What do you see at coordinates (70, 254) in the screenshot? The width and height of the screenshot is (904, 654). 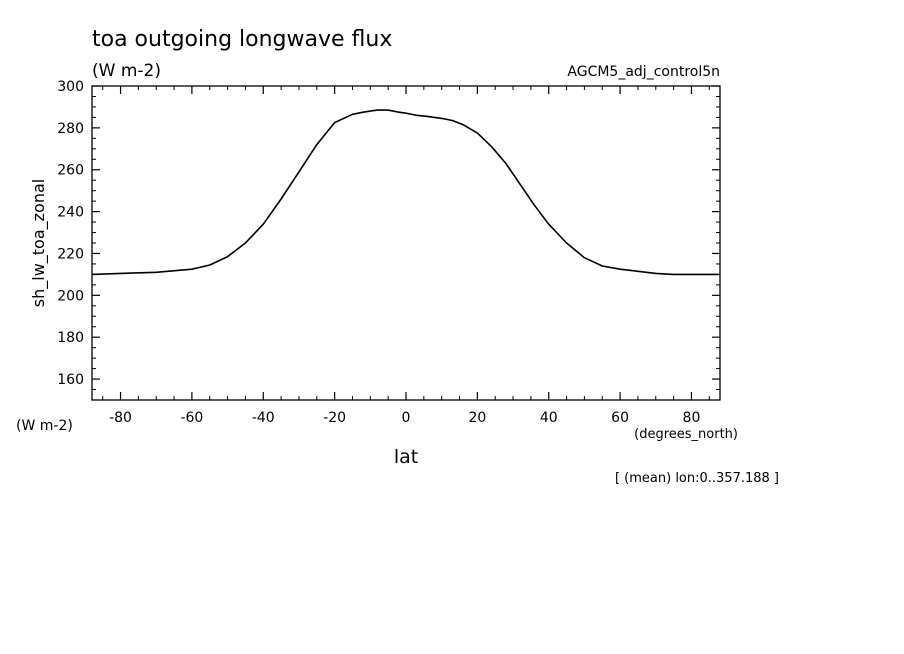 I see `y-tick-label: 220` at bounding box center [70, 254].